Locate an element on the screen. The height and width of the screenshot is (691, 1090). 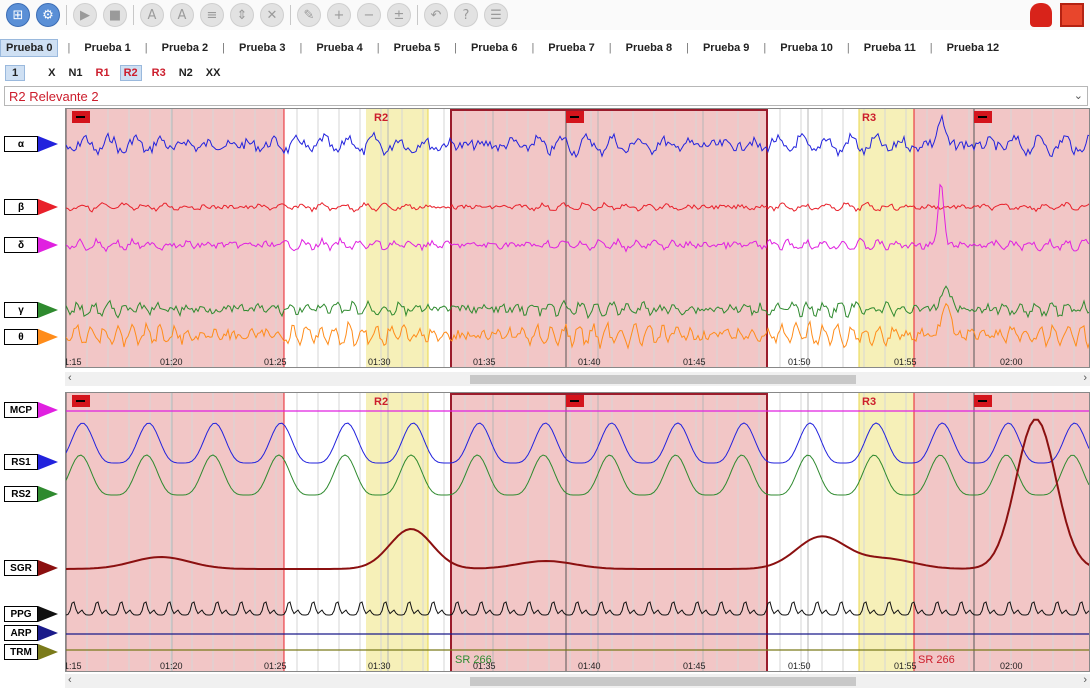
event-marker-xx: XX is located at coordinates (213, 72).